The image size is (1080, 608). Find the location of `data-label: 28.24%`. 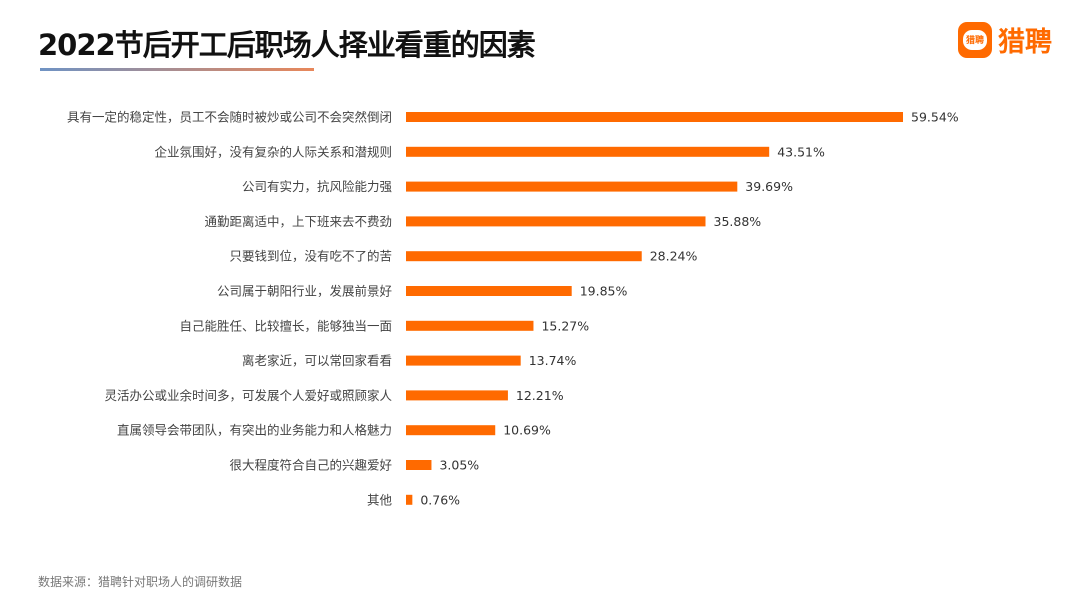

data-label: 28.24% is located at coordinates (674, 256).